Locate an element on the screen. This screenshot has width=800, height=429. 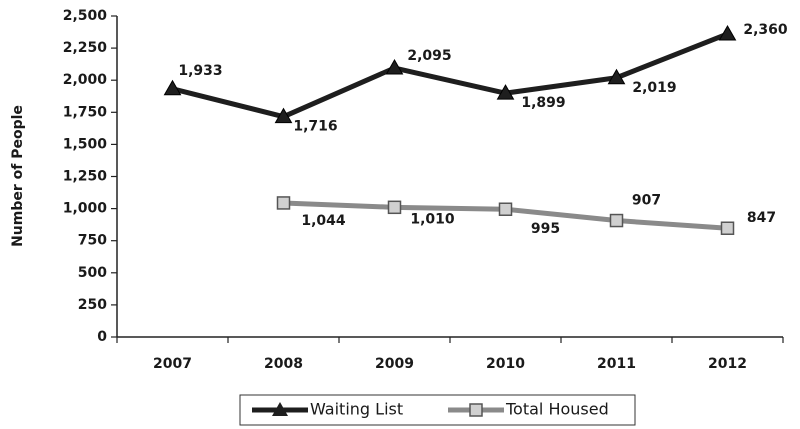
y-tick-label: 1,500 is located at coordinates (85, 144).